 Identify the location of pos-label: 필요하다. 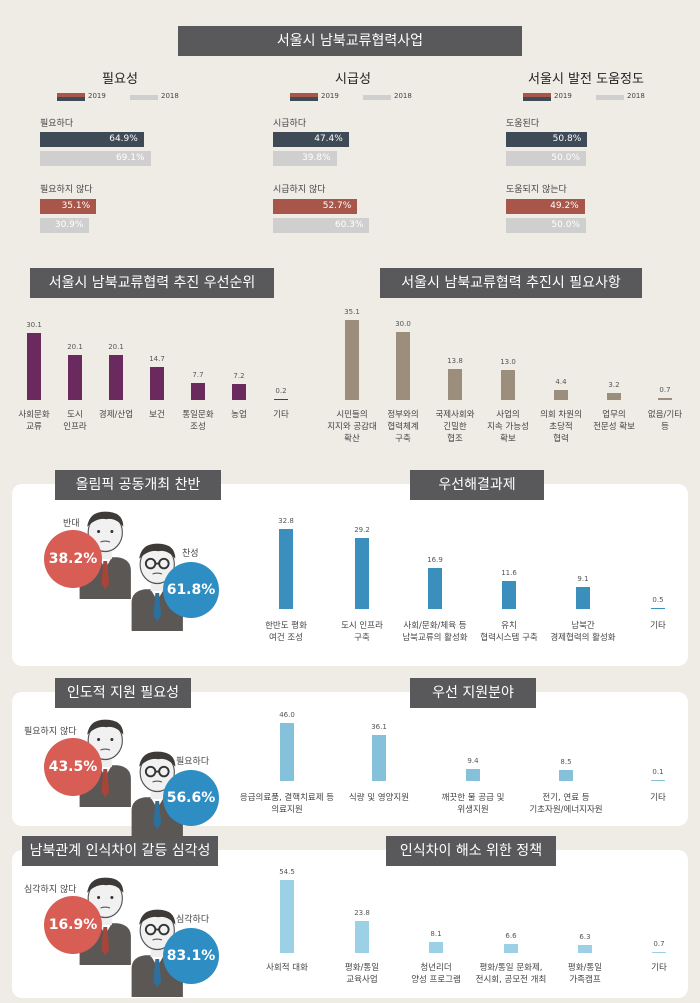
(57, 124).